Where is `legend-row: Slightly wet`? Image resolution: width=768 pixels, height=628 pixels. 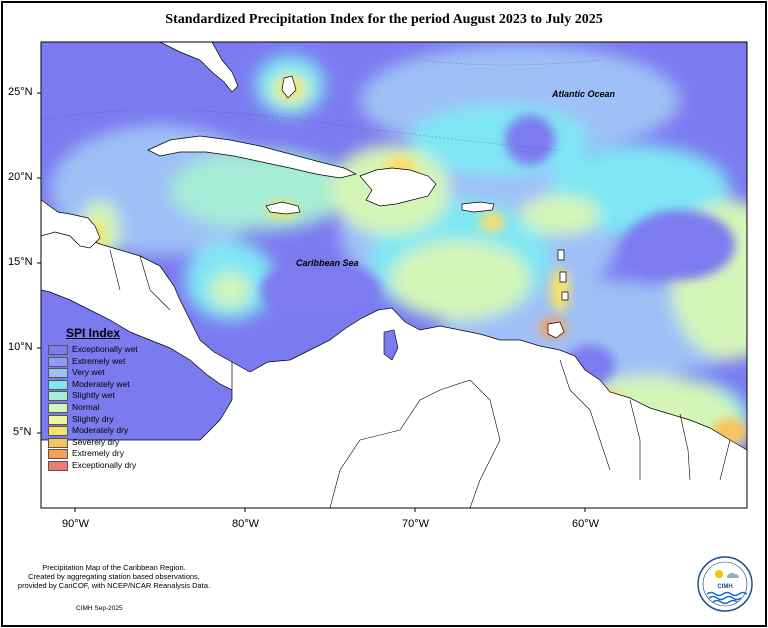
legend-row: Slightly wet is located at coordinates (96, 396).